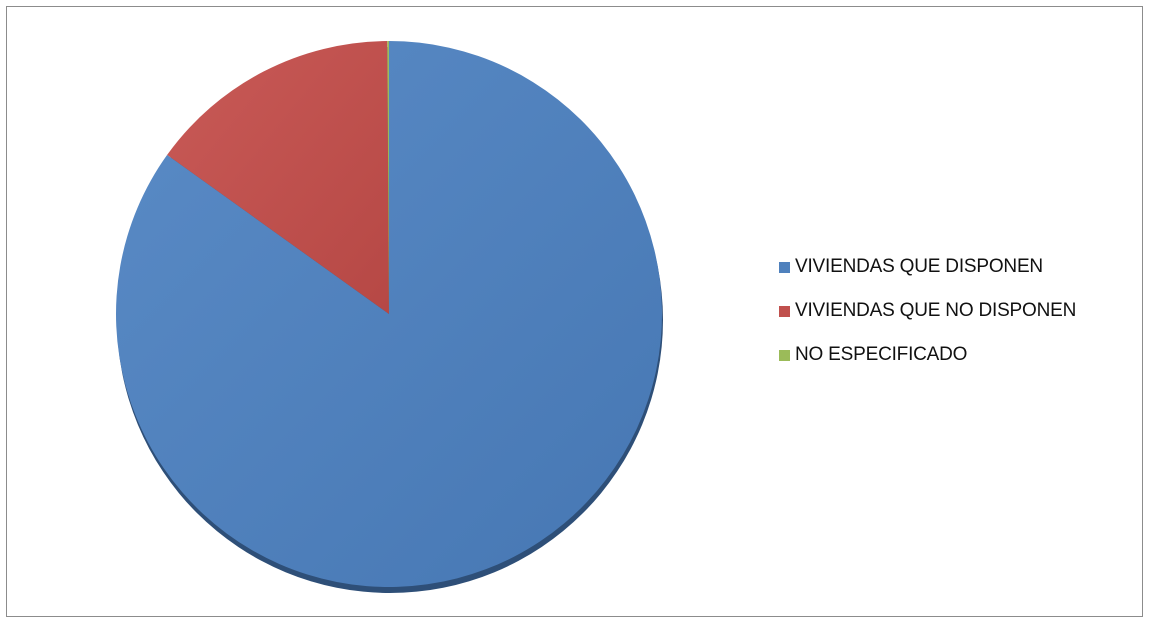 This screenshot has width=1150, height=619. I want to click on legend-swatch-red, so click(784, 311).